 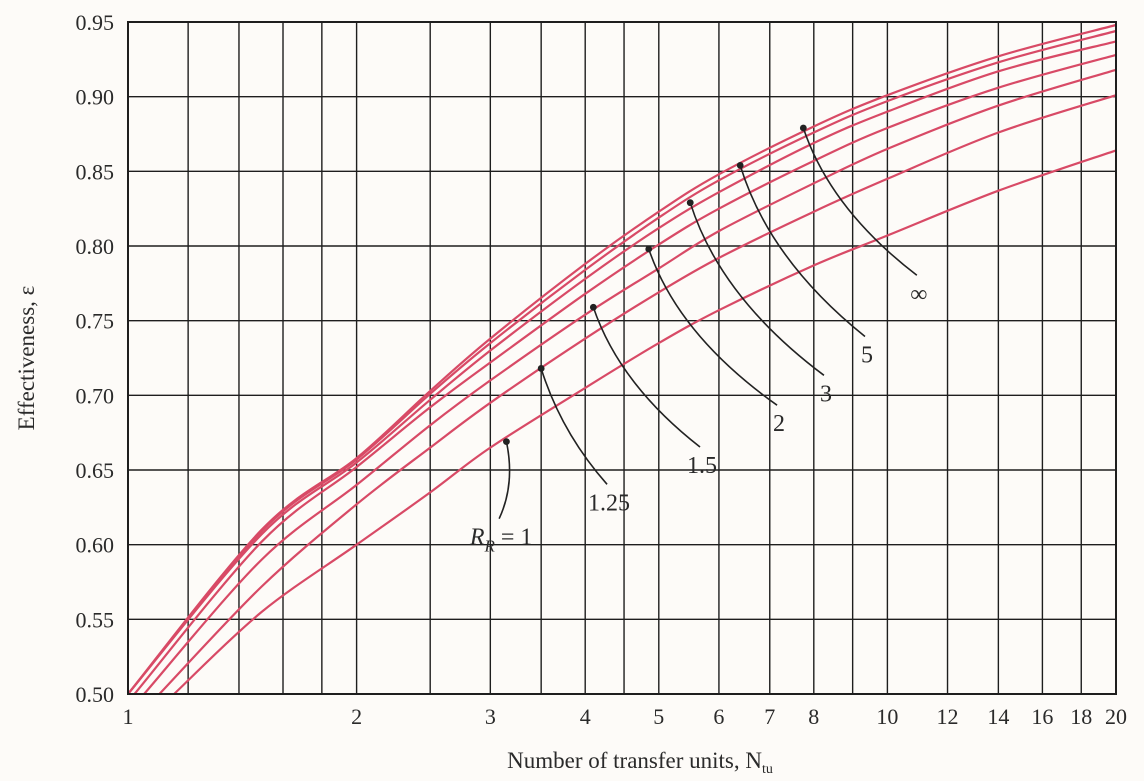 What do you see at coordinates (128, 716) in the screenshot?
I see `x-tick-label: 1` at bounding box center [128, 716].